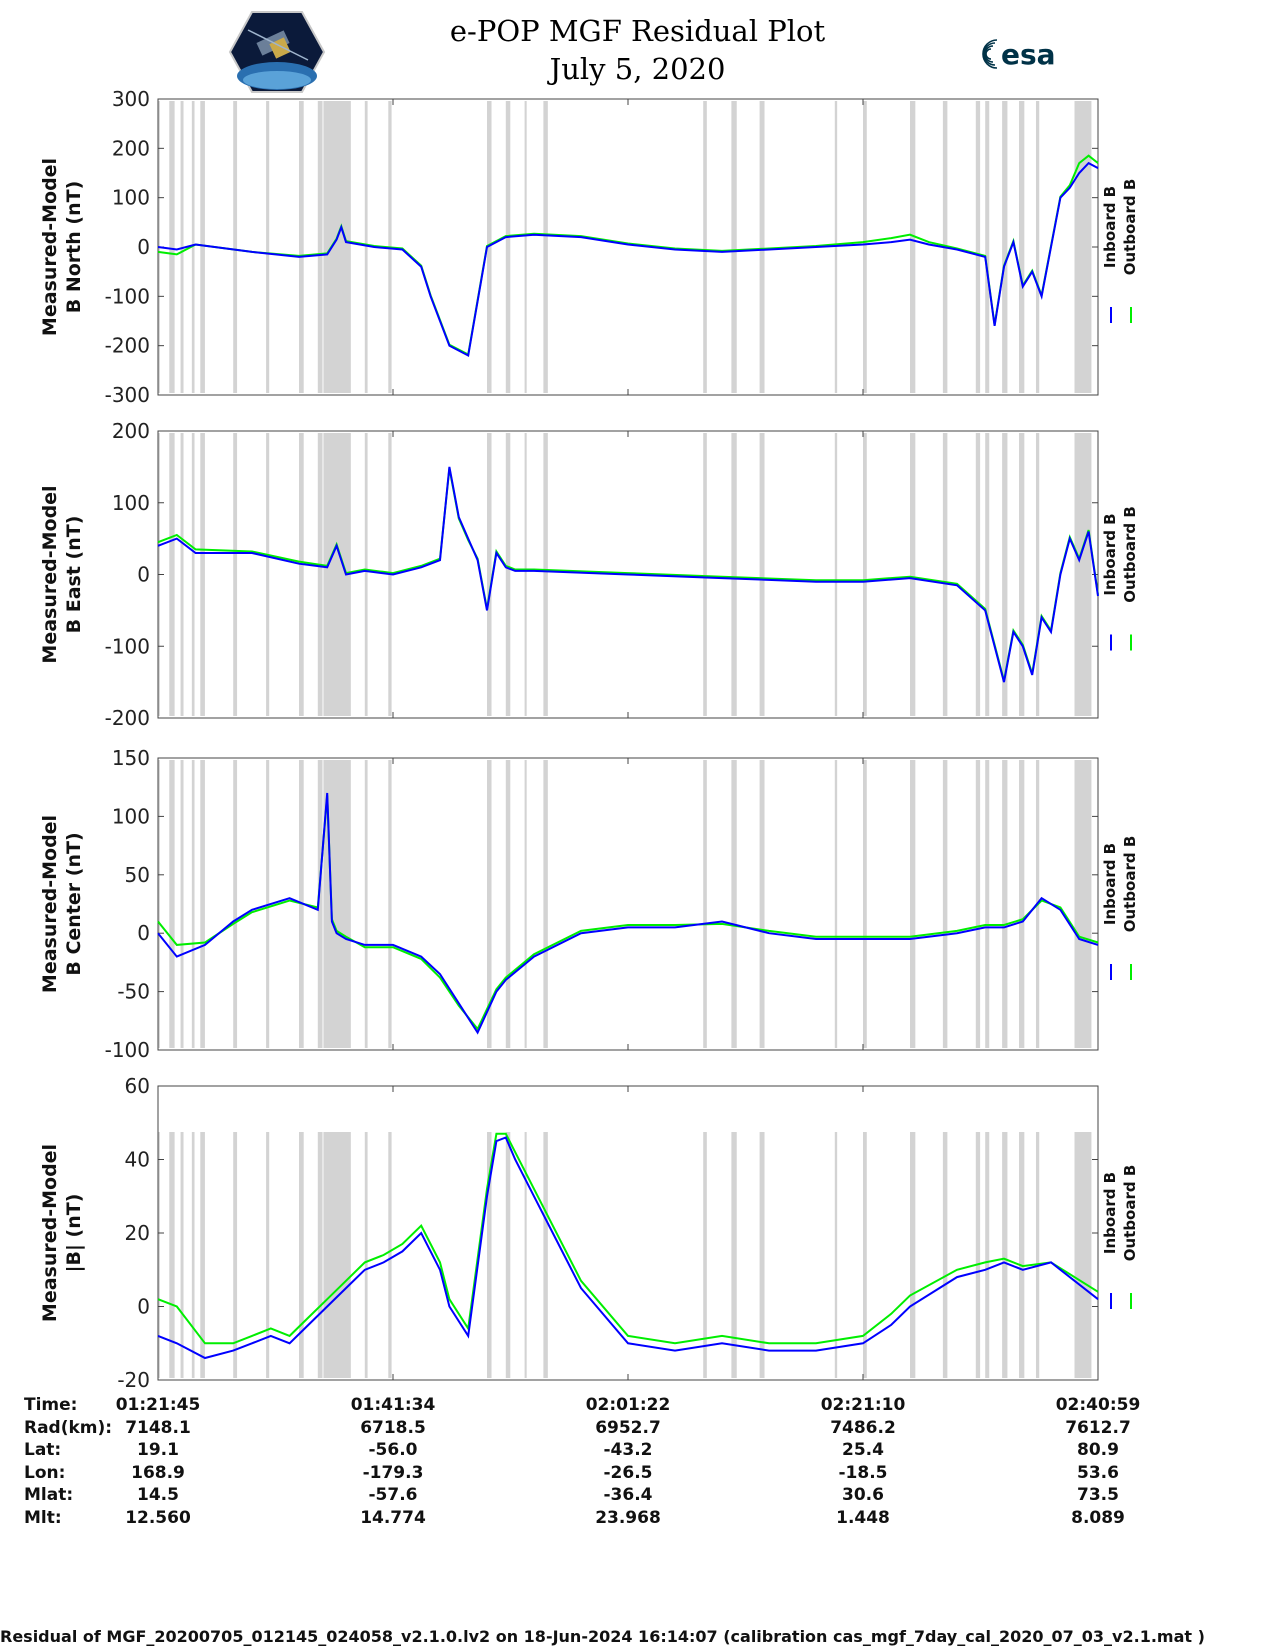 The width and height of the screenshot is (1275, 1650). Describe the element at coordinates (1019, 54) in the screenshot. I see `esa-logo: esa` at that location.